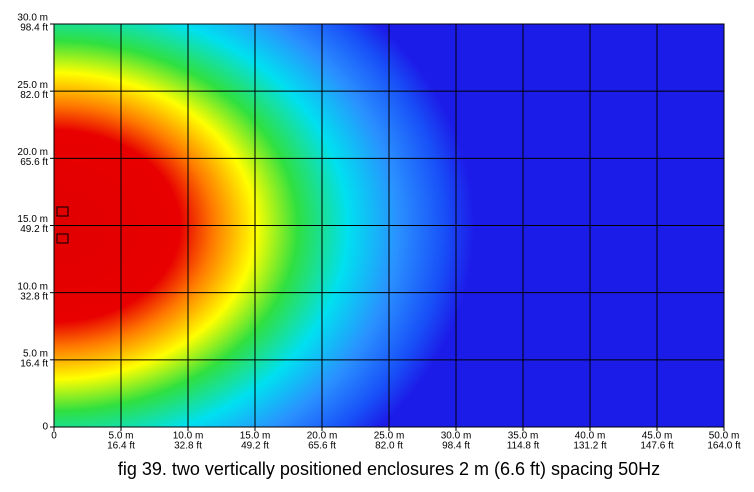 This screenshot has width=754, height=492. I want to click on x-tick-label: 30.0 m, so click(456, 436).